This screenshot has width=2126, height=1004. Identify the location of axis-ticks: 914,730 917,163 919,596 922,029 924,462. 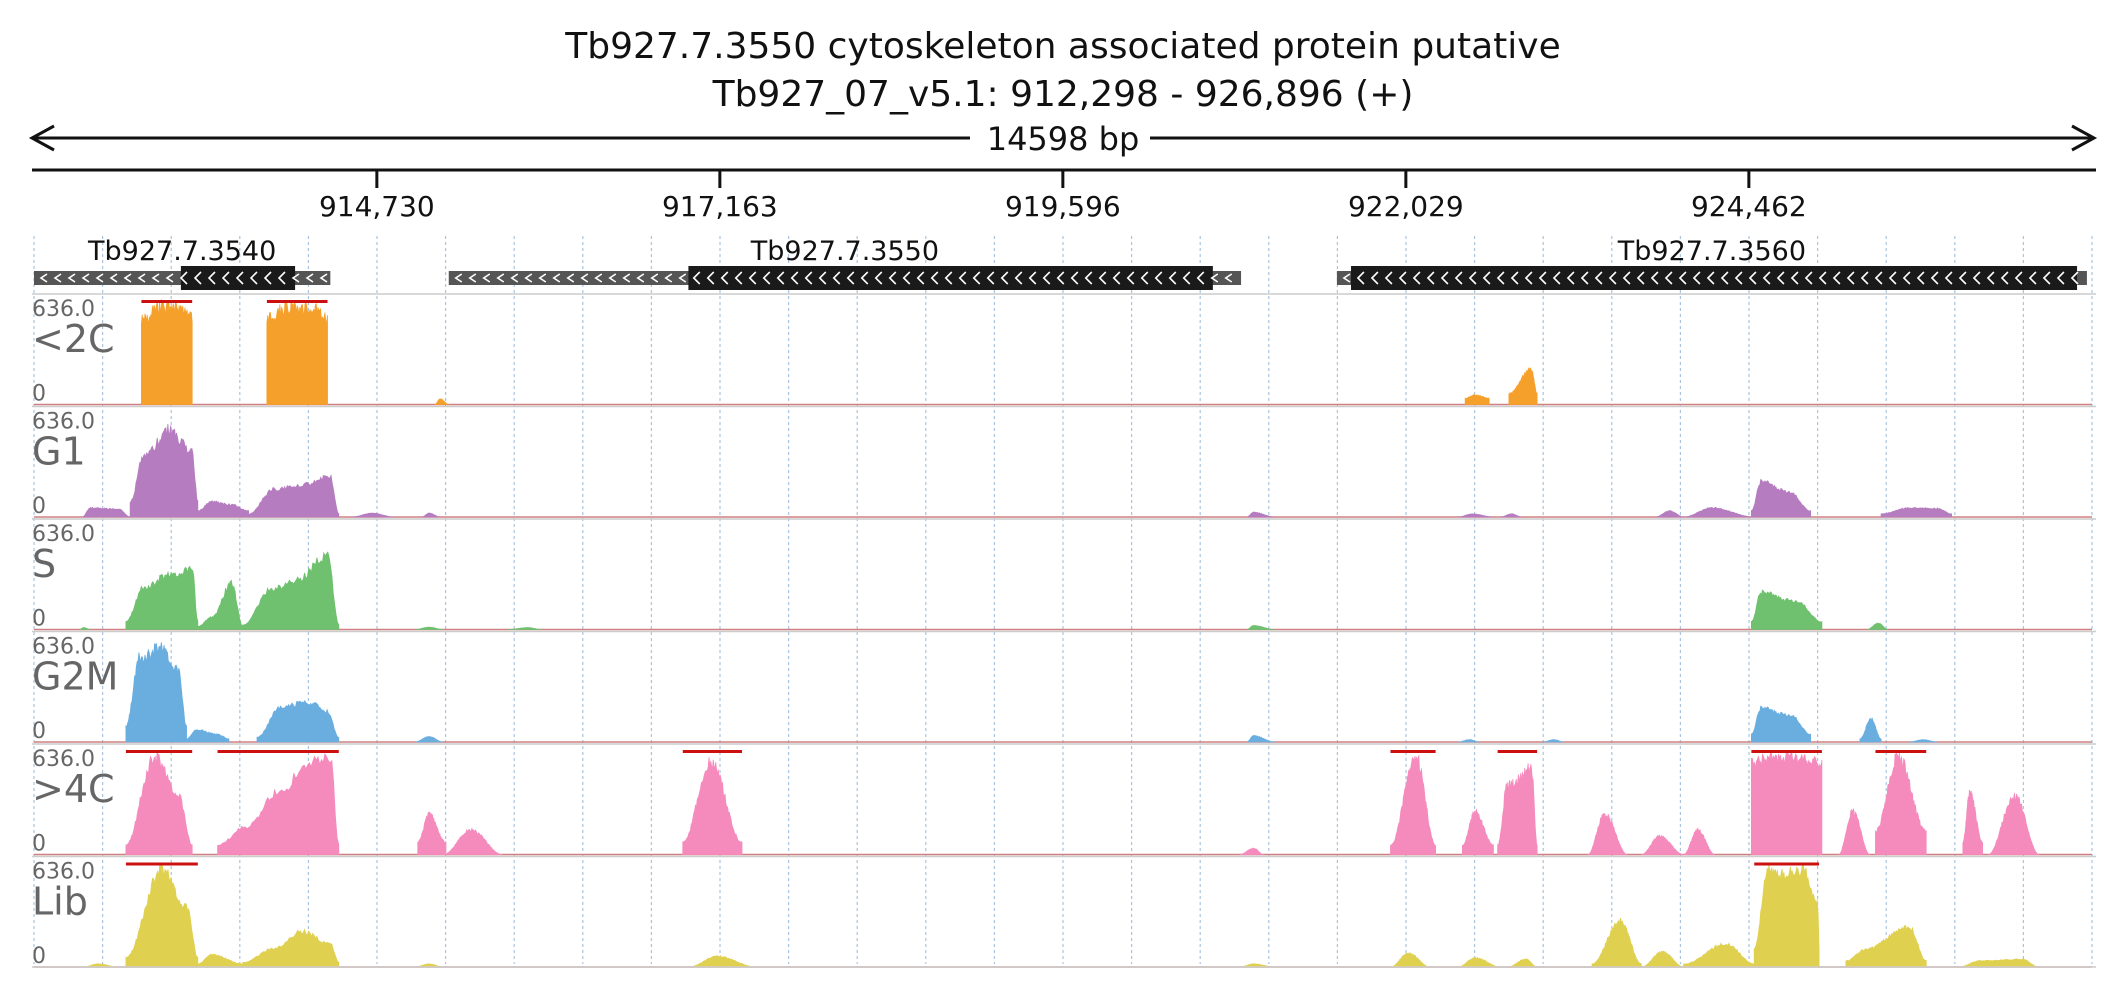
(1063, 196).